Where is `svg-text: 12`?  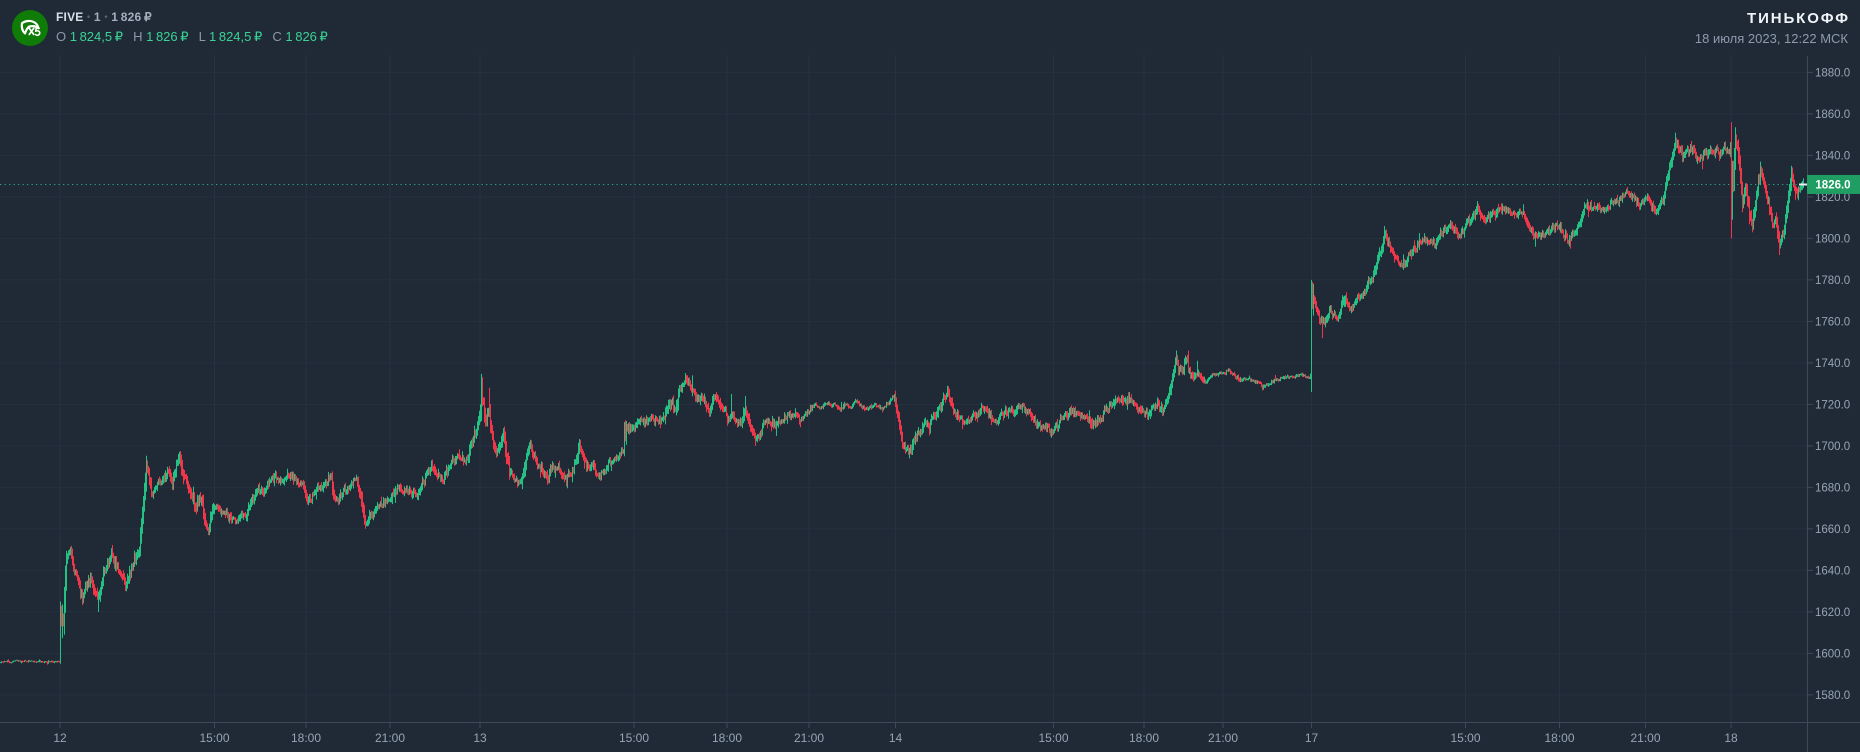 svg-text: 12 is located at coordinates (60, 738).